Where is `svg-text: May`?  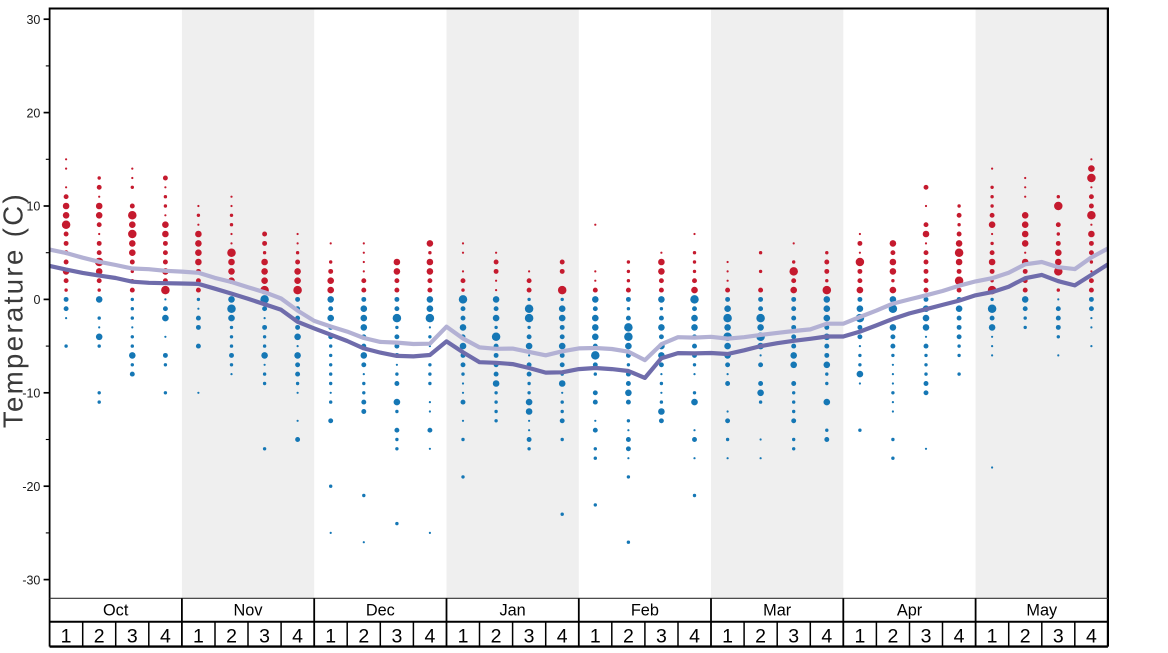 svg-text: May is located at coordinates (1042, 610).